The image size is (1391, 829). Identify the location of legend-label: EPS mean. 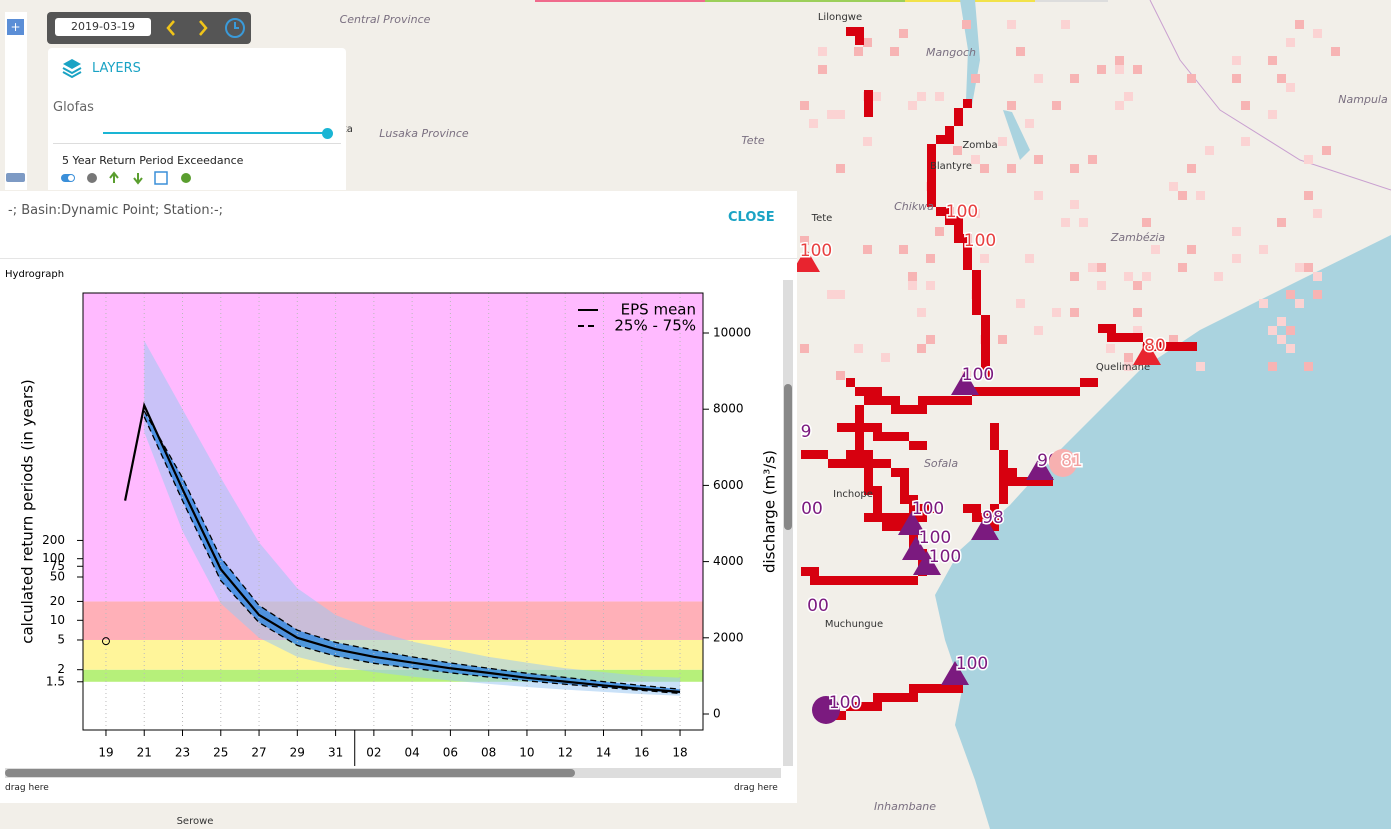
(658, 310).